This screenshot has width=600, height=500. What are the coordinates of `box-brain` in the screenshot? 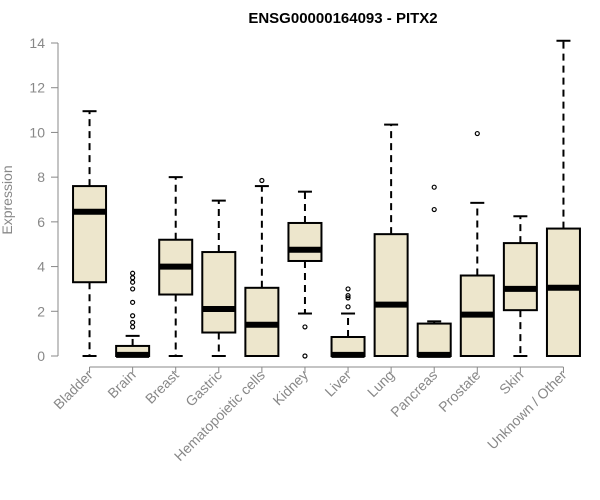 It's located at (133, 314).